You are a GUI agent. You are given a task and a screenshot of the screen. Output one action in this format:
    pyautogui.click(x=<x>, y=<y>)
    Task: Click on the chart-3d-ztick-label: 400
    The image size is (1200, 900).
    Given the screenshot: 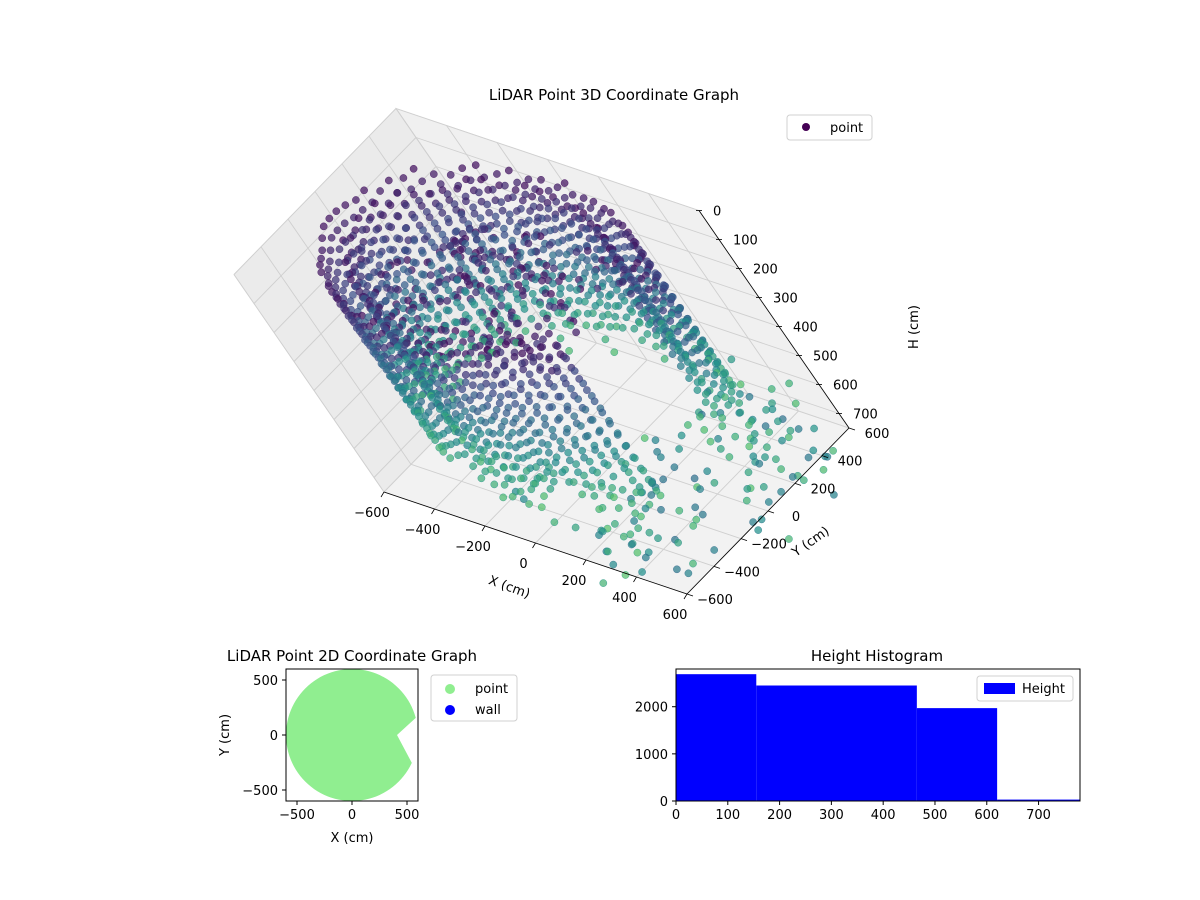 What is the action you would take?
    pyautogui.click(x=805, y=328)
    